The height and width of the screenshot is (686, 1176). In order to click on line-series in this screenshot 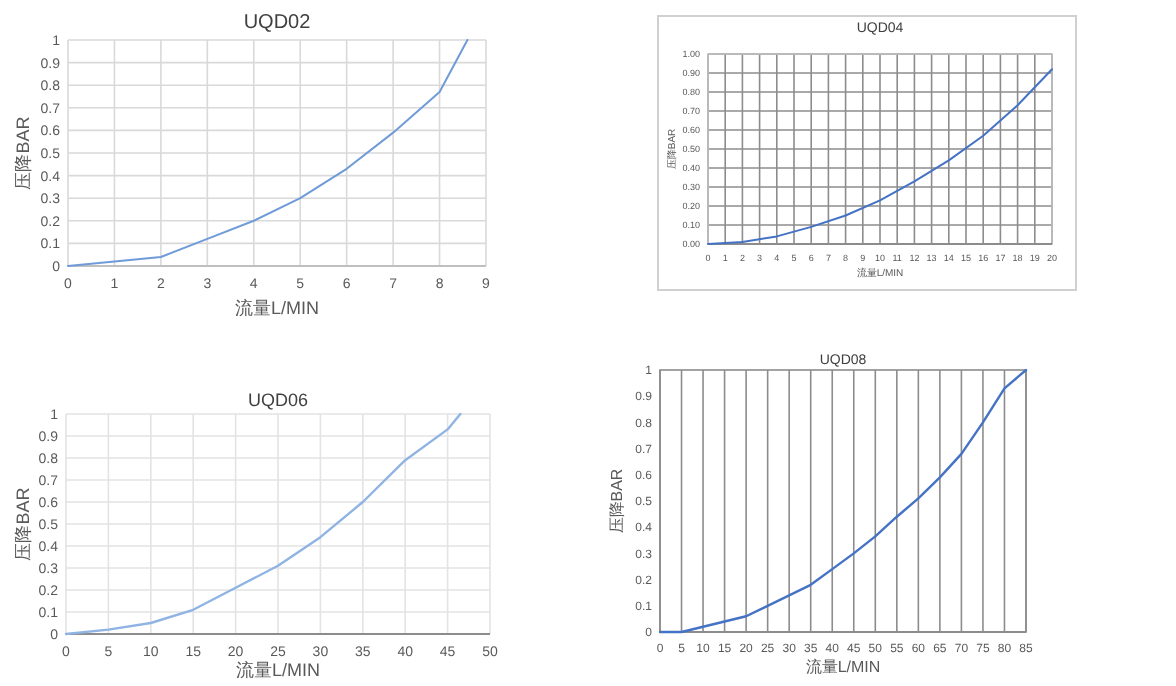, I will do `click(843, 501)`.